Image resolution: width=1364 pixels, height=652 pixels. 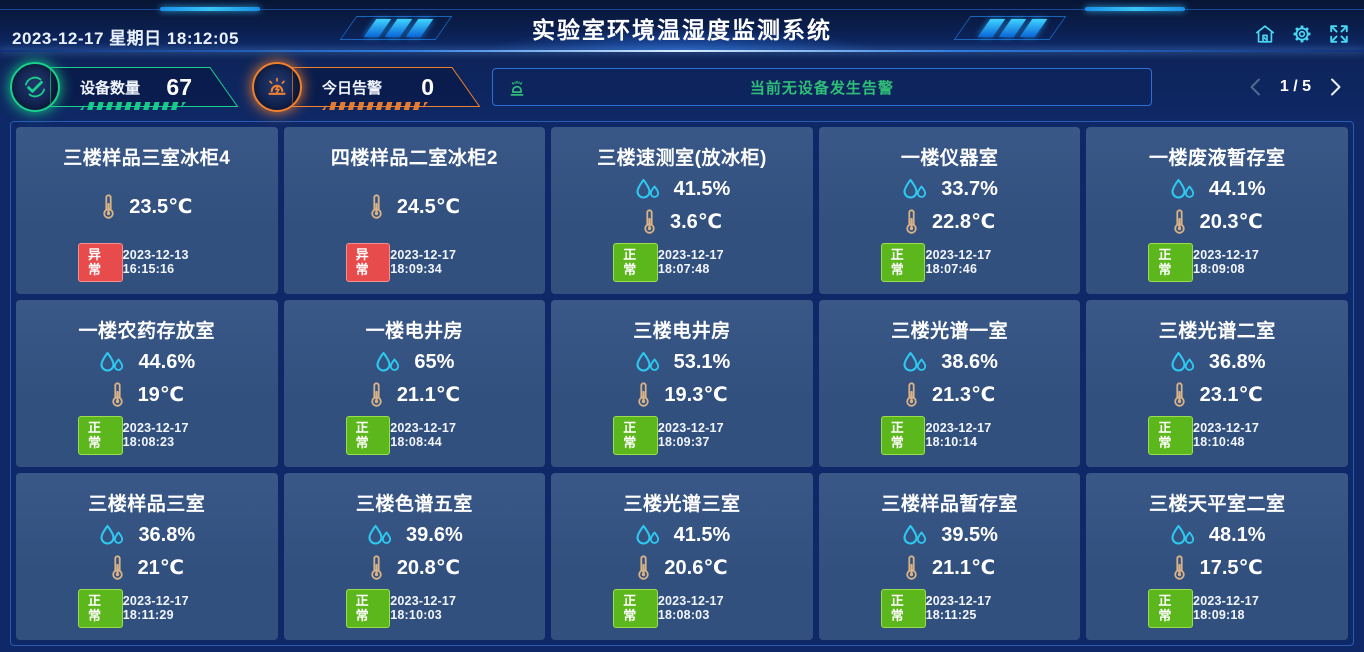 What do you see at coordinates (958, 608) in the screenshot?
I see `card-timestamp: 2023-12-17 18:11:25` at bounding box center [958, 608].